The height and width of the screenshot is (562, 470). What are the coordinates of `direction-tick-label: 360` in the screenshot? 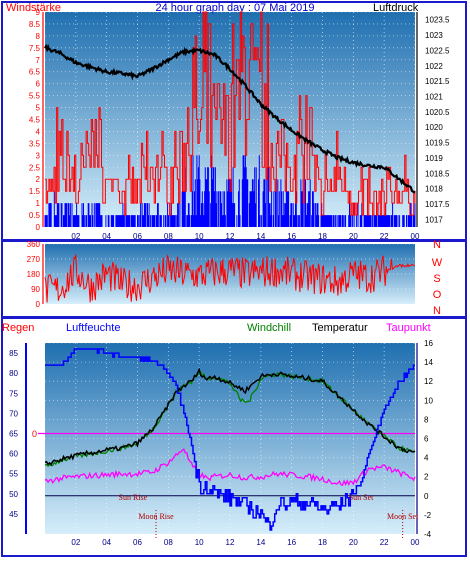 It's located at (34, 244).